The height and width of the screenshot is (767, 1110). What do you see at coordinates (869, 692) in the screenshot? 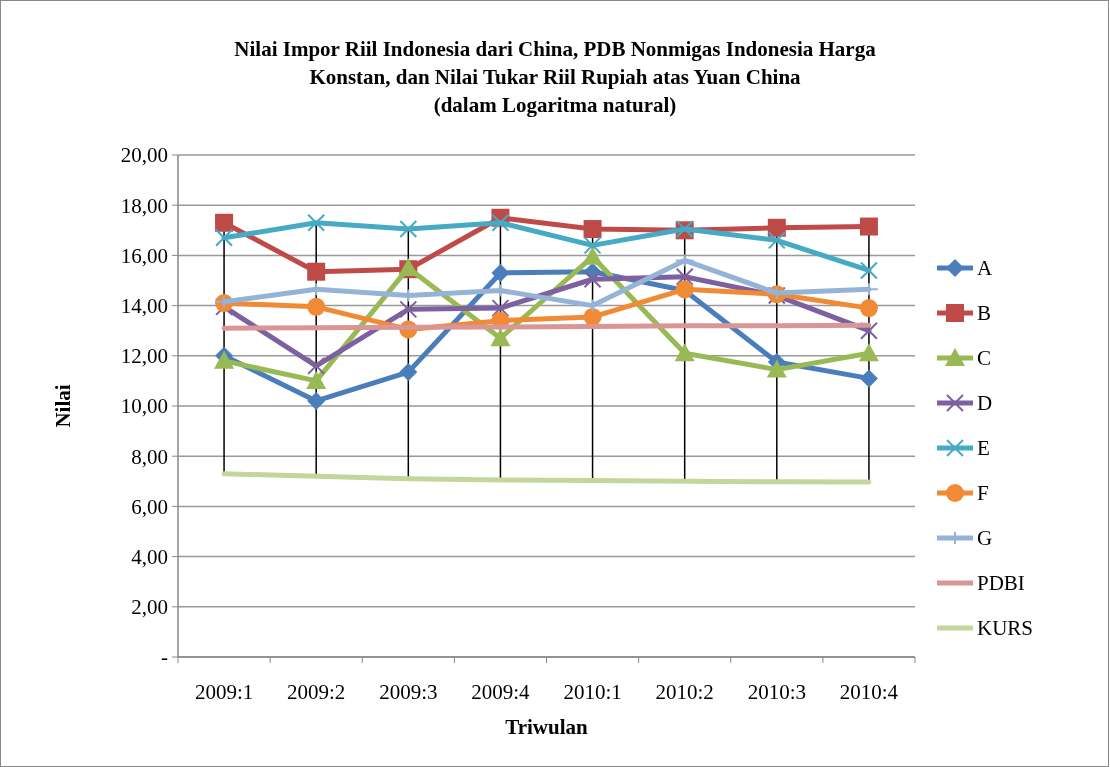
I see `x-tick-label: 2010:4` at bounding box center [869, 692].